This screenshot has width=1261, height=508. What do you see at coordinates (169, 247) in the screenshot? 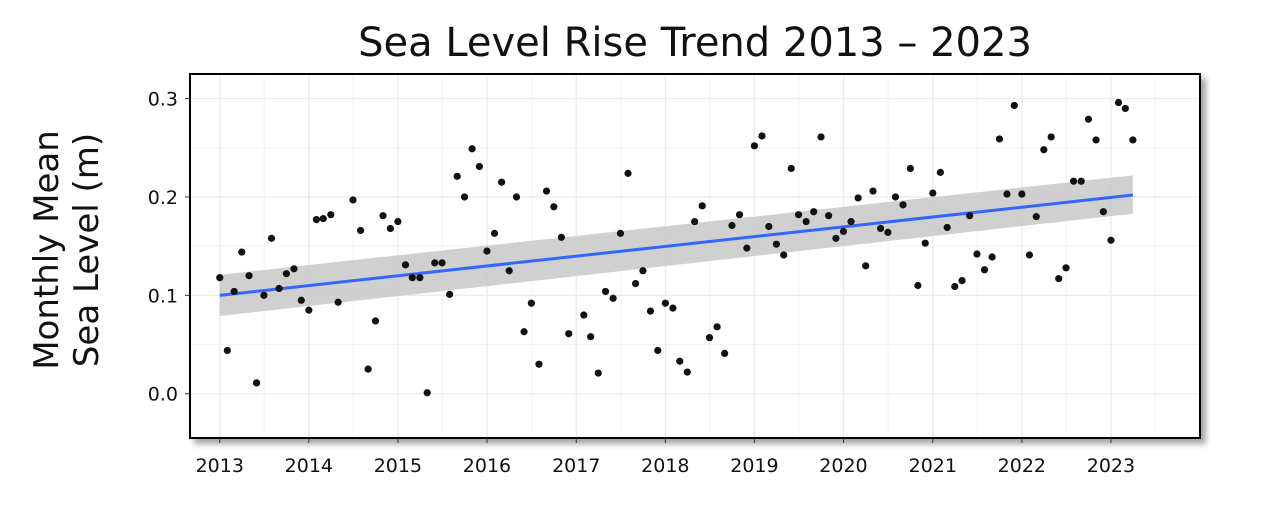
I see `y-axis-ticks: 0.0 0.1 0.2 0.3` at bounding box center [169, 247].